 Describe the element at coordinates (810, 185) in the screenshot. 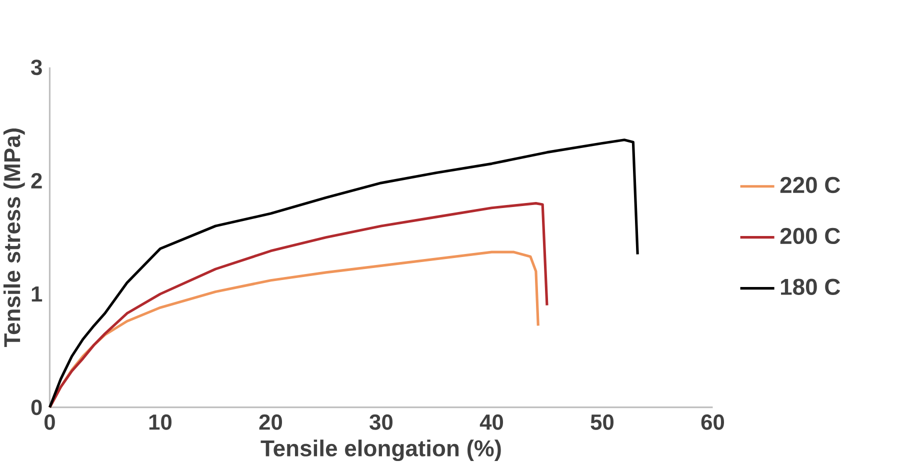

I see `legend-label: 220 C` at that location.